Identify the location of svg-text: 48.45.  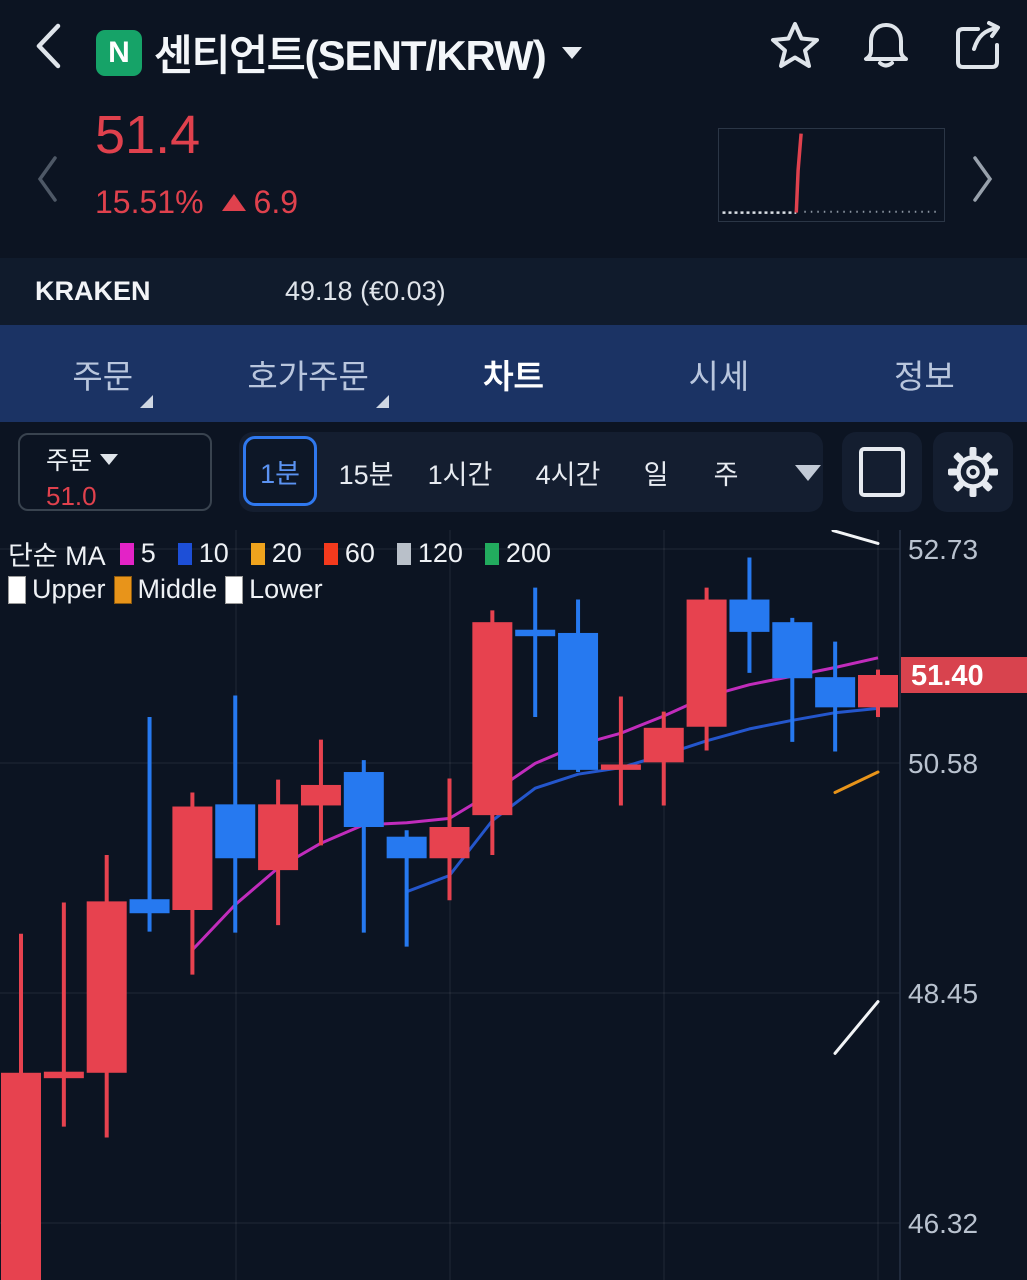
(943, 993).